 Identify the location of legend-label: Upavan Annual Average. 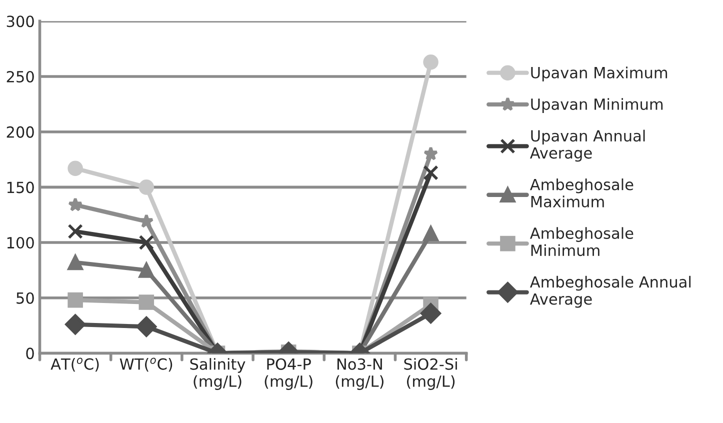
(587, 146).